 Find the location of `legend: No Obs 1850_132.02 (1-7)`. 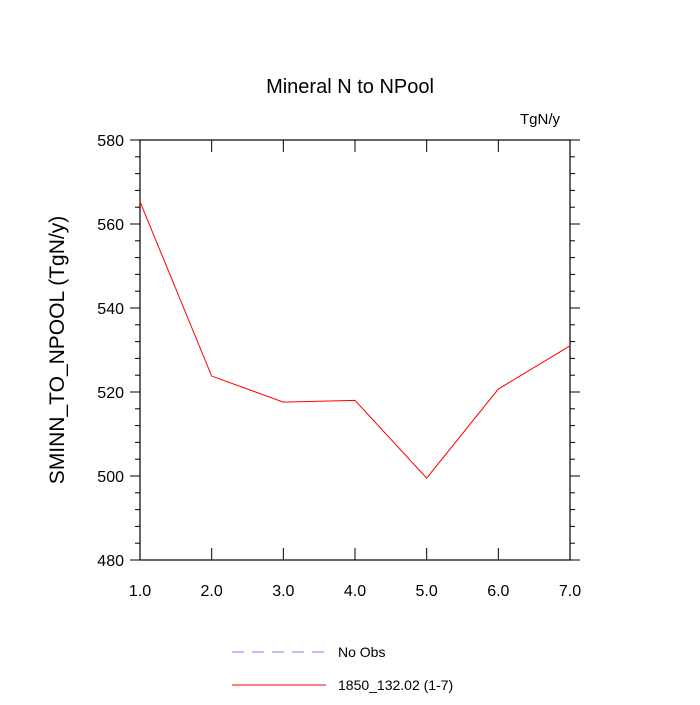

legend: No Obs 1850_132.02 (1-7) is located at coordinates (342, 668).